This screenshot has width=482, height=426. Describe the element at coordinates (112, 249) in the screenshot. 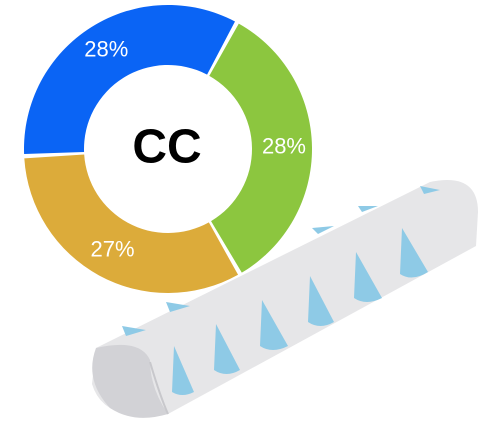

I see `value-label: 27%` at that location.